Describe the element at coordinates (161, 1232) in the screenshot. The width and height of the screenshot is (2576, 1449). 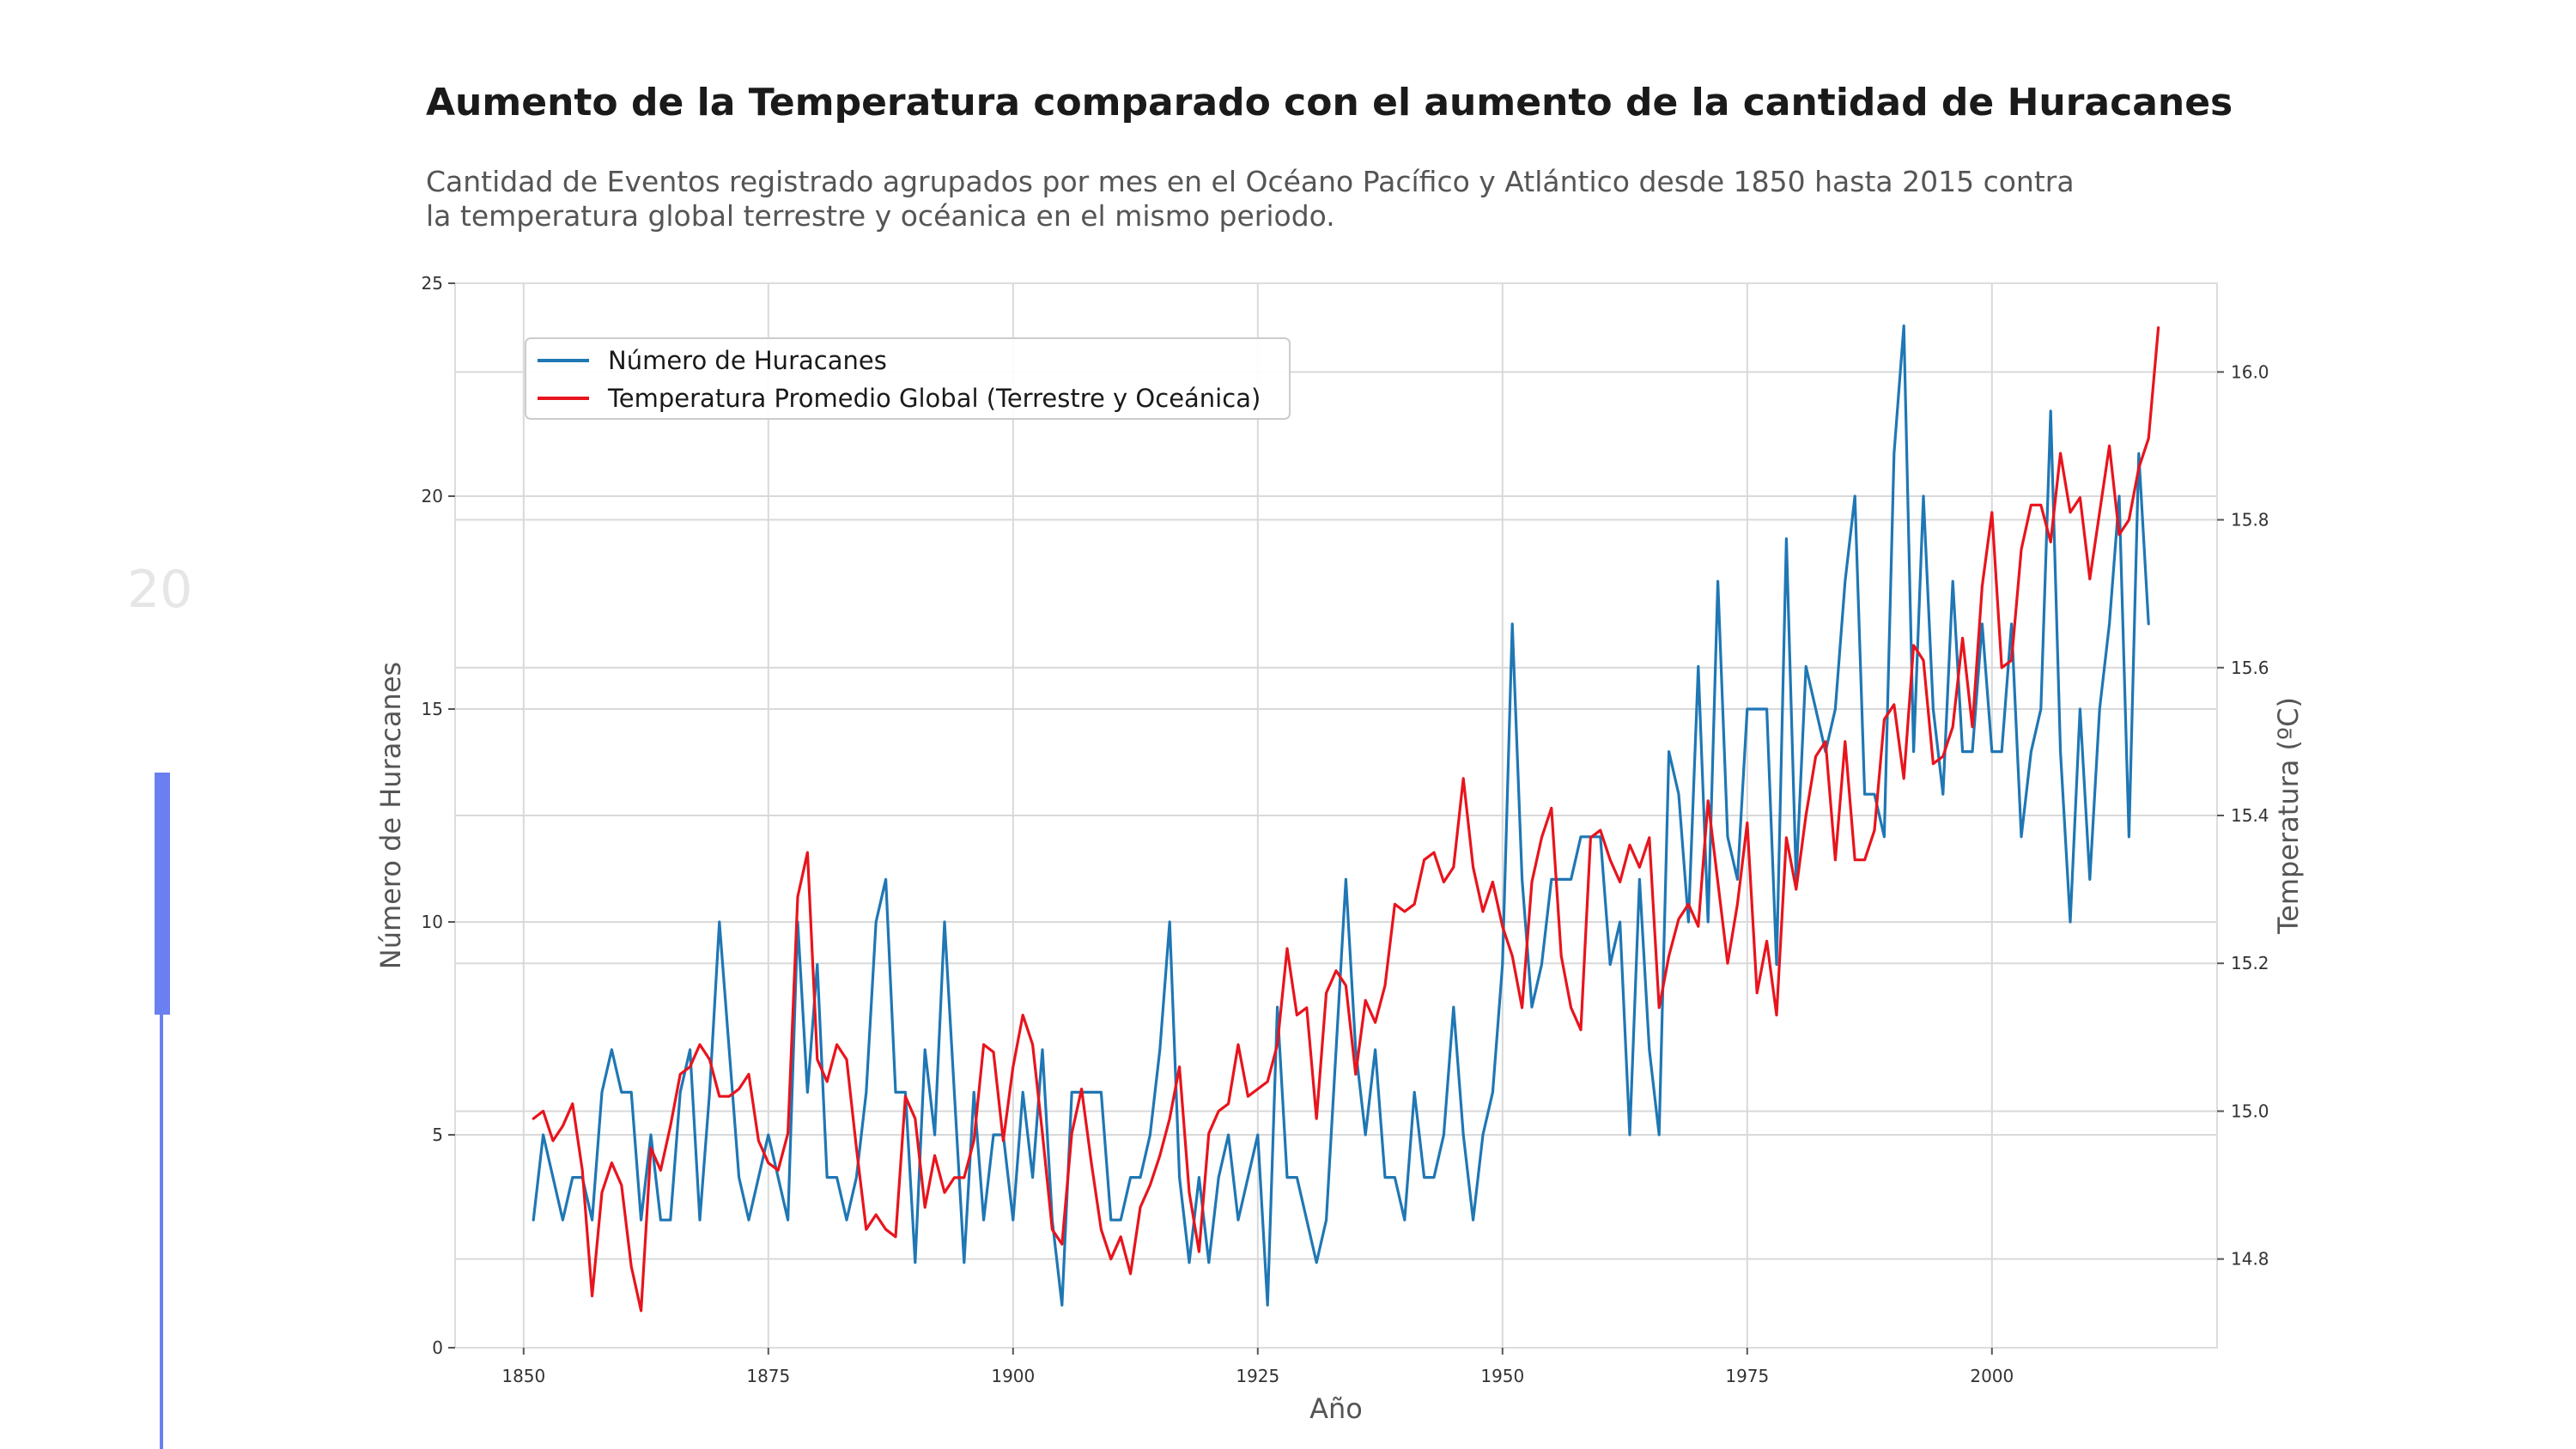
I see `progress-bar-track` at that location.